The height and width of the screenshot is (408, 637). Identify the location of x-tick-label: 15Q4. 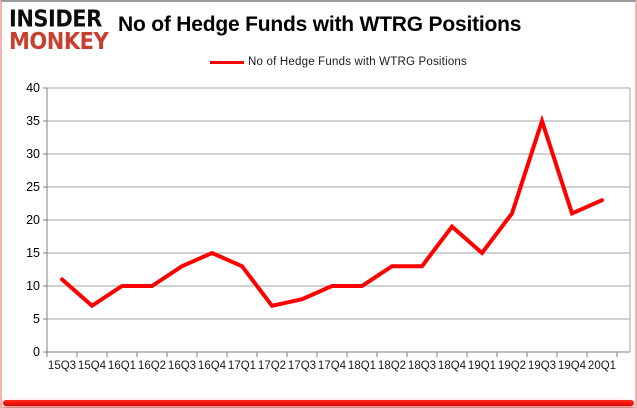
(92, 366).